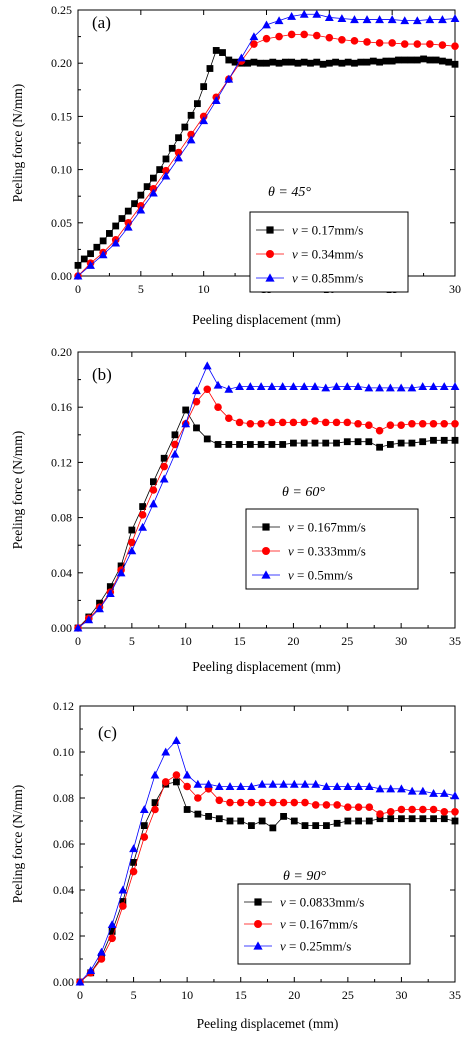 Image resolution: width=474 pixels, height=1046 pixels. What do you see at coordinates (63, 844) in the screenshot?
I see `y-tick-label: 0.06` at bounding box center [63, 844].